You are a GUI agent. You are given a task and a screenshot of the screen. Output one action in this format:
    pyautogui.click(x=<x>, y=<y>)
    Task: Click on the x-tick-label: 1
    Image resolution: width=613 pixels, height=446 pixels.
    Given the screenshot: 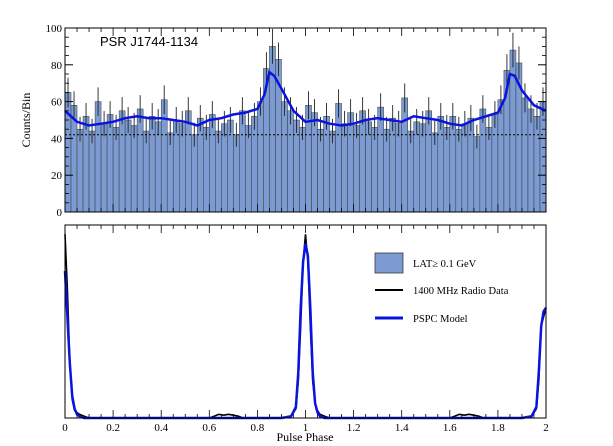 What is the action you would take?
    pyautogui.click(x=306, y=428)
    